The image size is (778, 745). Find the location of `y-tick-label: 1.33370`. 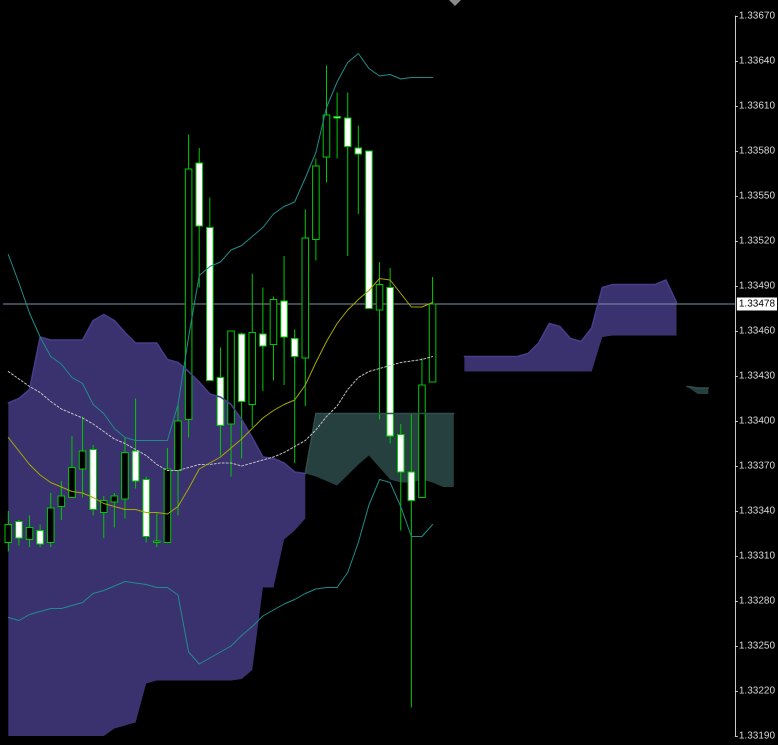

y-tick-label: 1.33370 is located at coordinates (757, 466).